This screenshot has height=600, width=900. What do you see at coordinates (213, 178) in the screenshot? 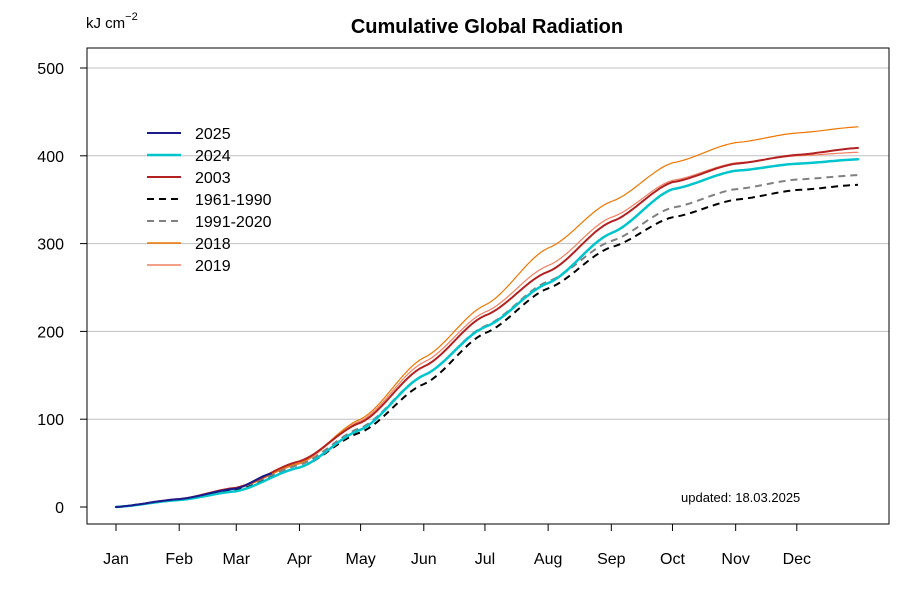
I see `legend-label: 2003` at bounding box center [213, 178].